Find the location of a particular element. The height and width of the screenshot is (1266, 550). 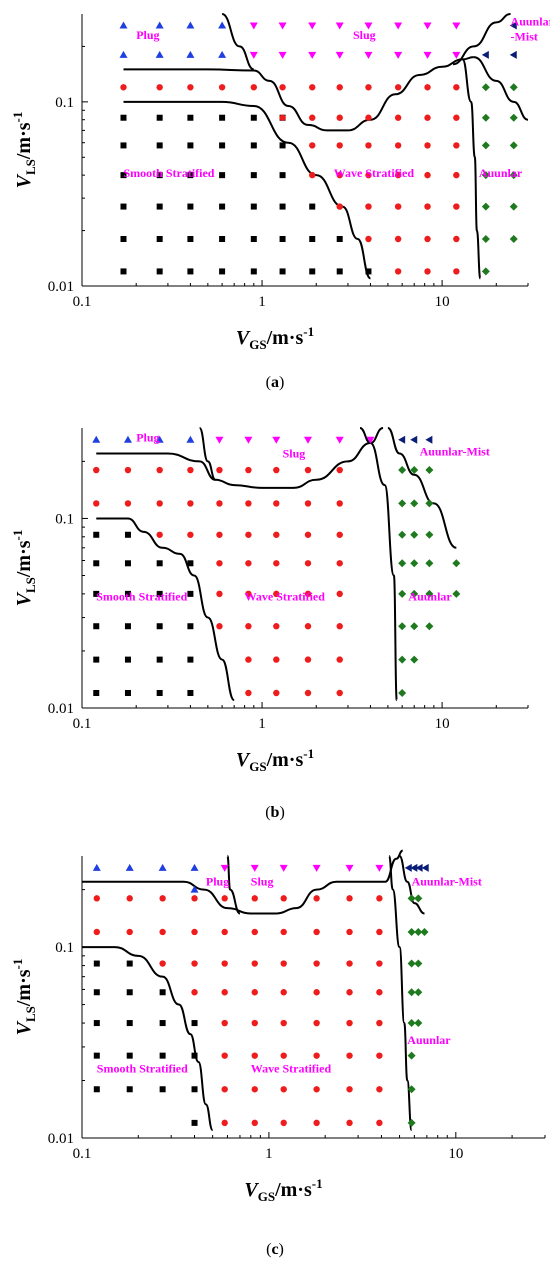

y-tick-label: 0.1 is located at coordinates (64, 103).